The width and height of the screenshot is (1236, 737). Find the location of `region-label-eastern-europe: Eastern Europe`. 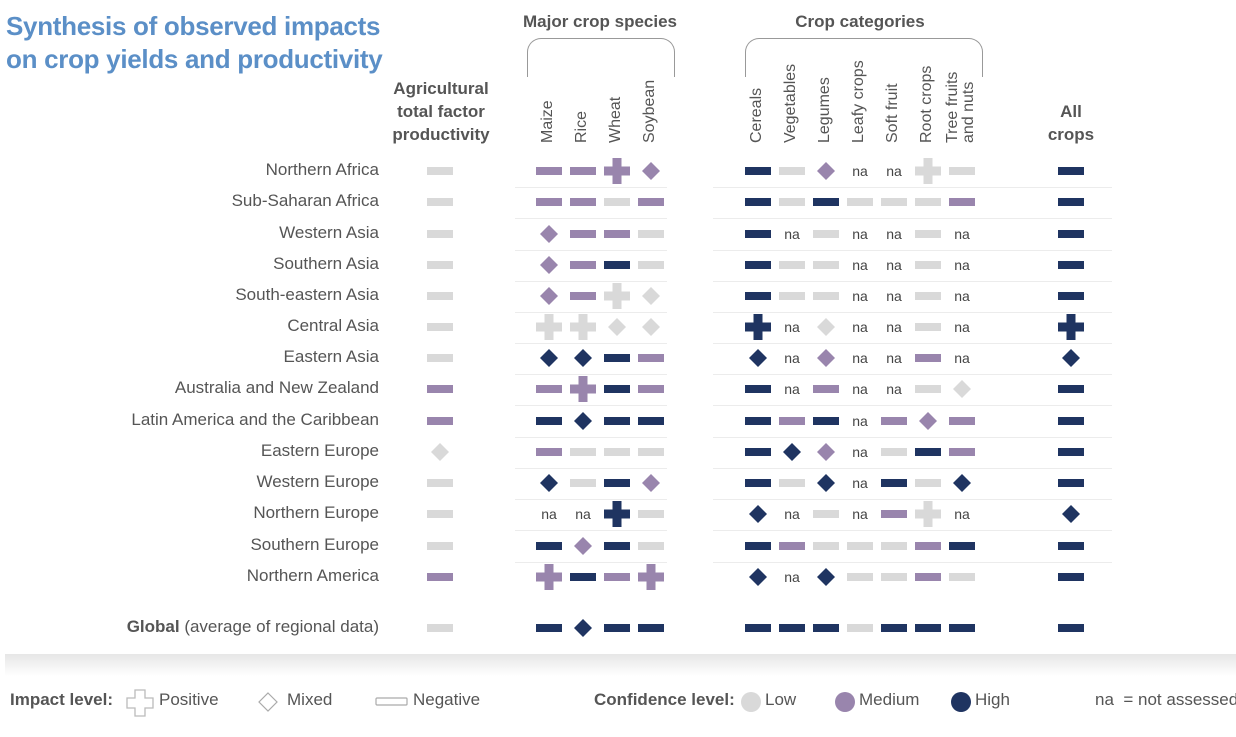

region-label-eastern-europe: Eastern Europe is located at coordinates (319, 450).